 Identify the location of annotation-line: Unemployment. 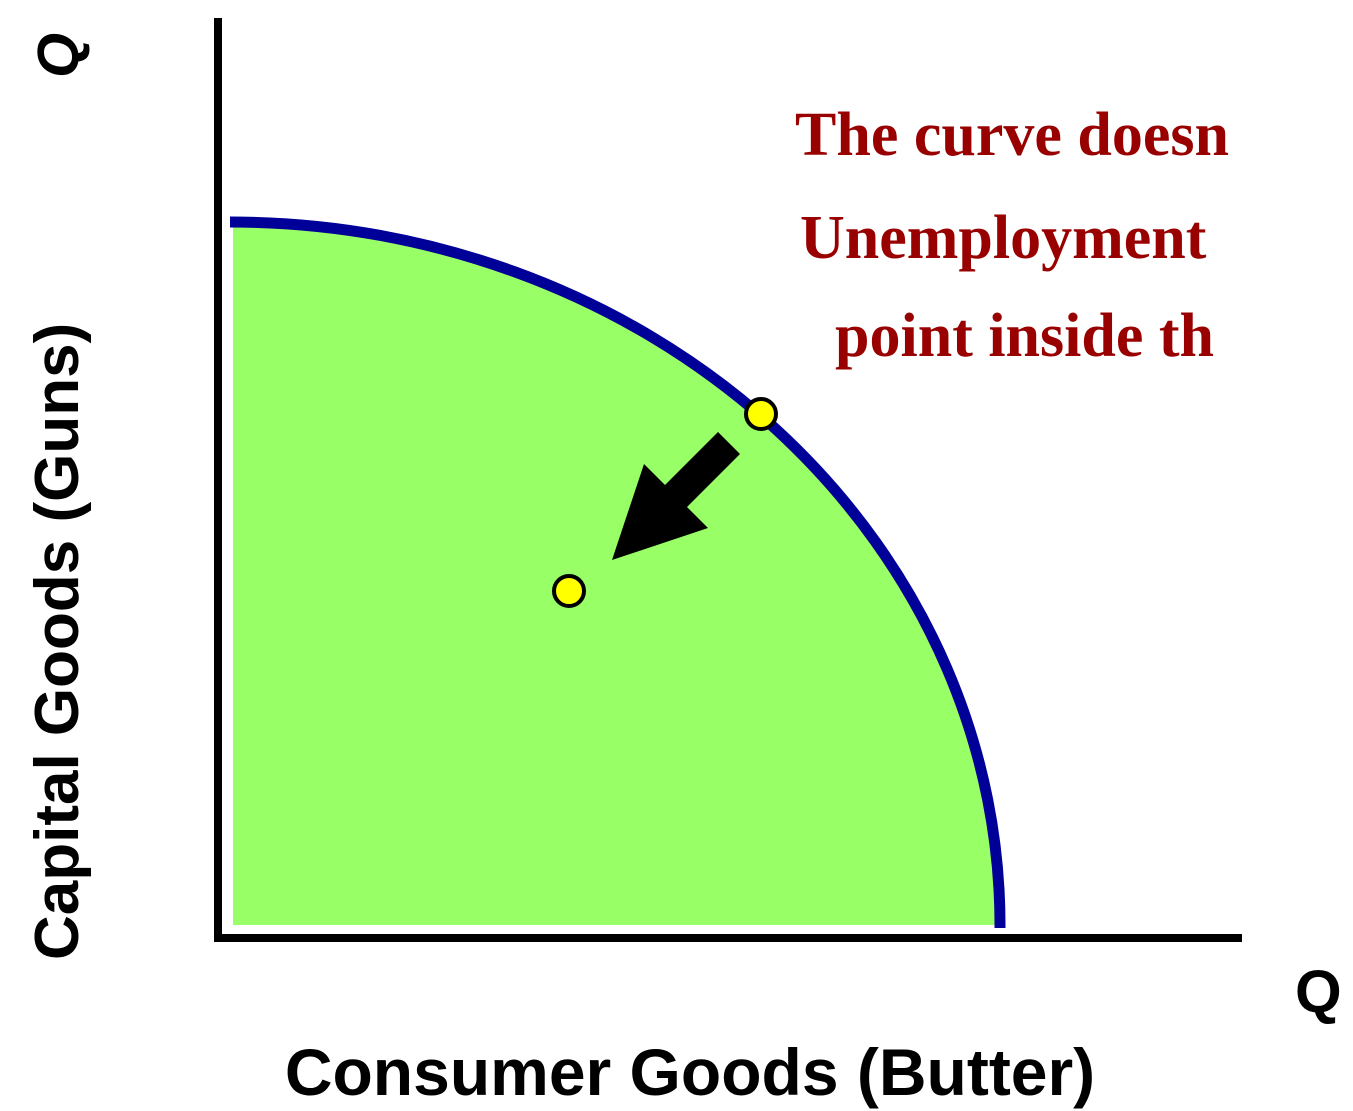
(1003, 238).